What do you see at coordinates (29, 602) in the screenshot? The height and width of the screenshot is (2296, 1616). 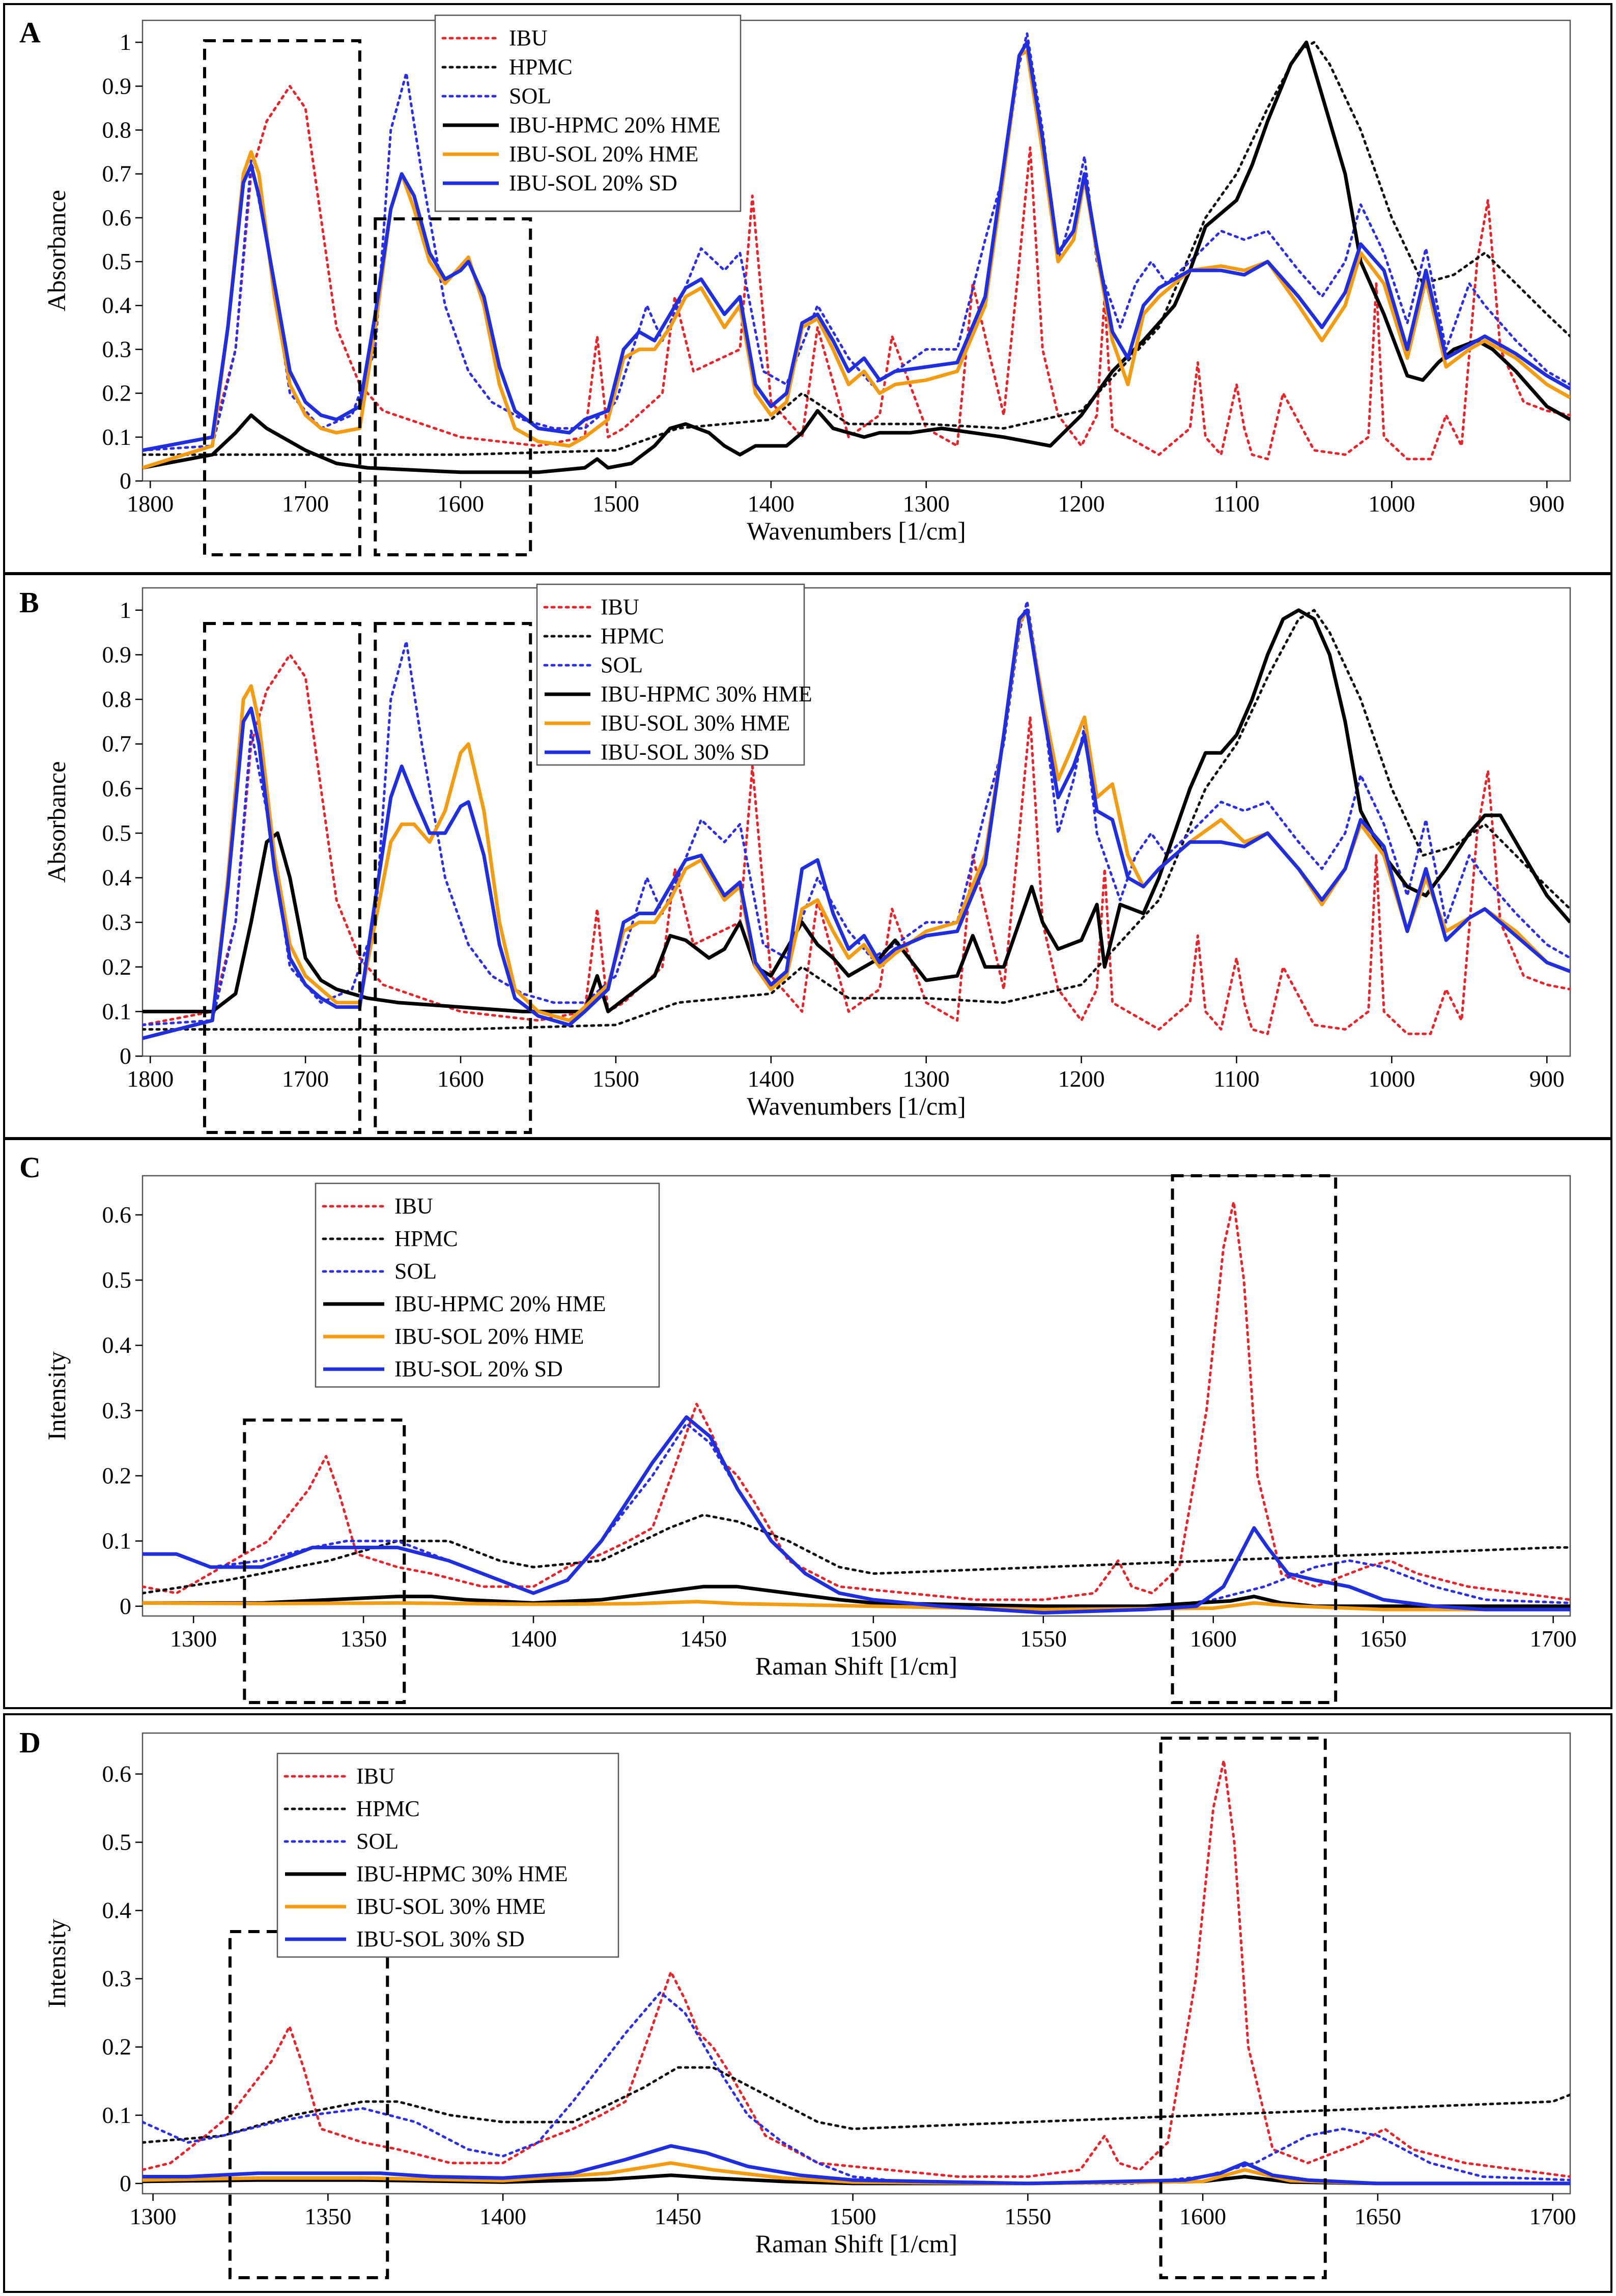 I see `panel-letter: B` at bounding box center [29, 602].